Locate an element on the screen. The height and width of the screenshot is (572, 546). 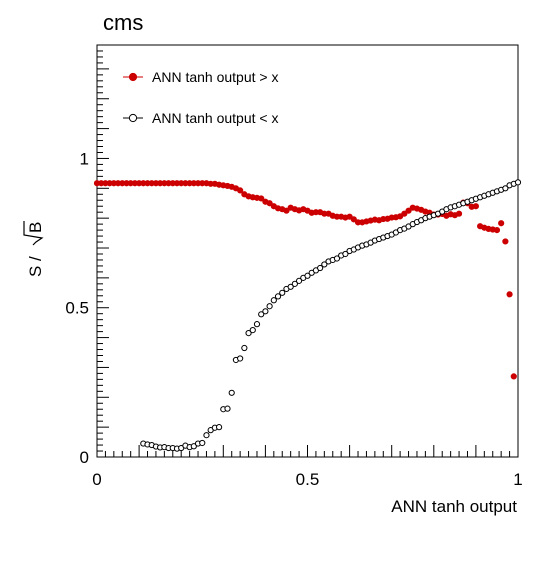
x-tick-label: 0 is located at coordinates (96, 479).